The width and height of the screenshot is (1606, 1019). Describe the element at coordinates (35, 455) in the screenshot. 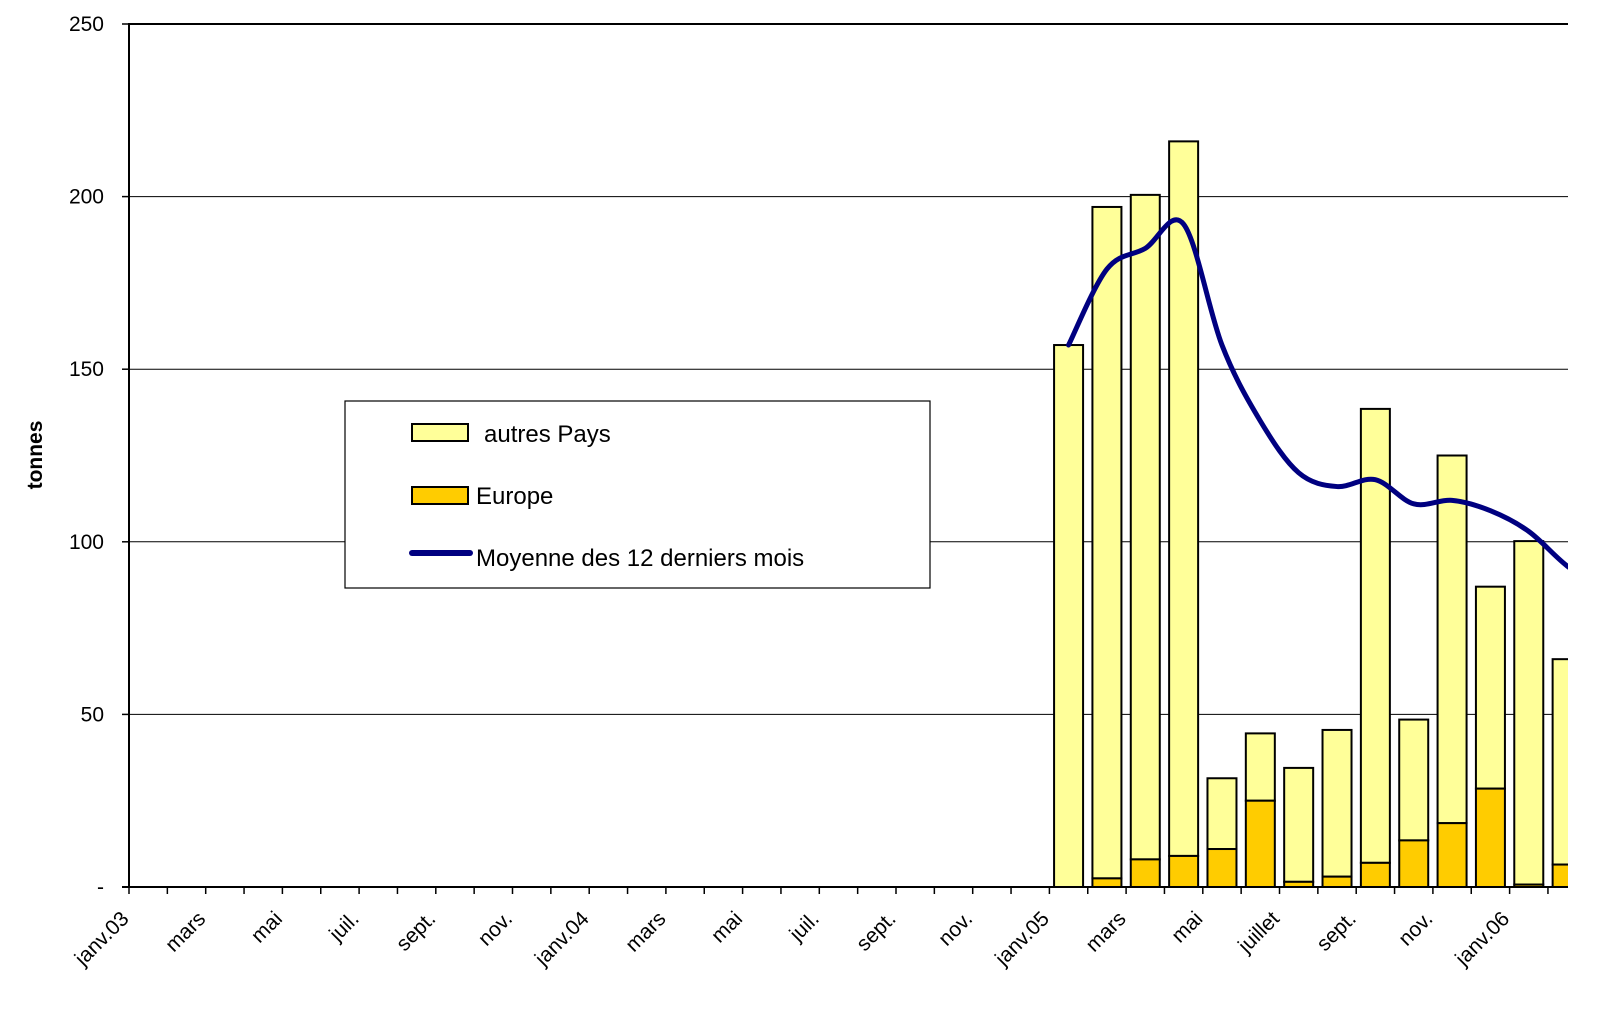

I see `y-axis-label: tonnes` at that location.